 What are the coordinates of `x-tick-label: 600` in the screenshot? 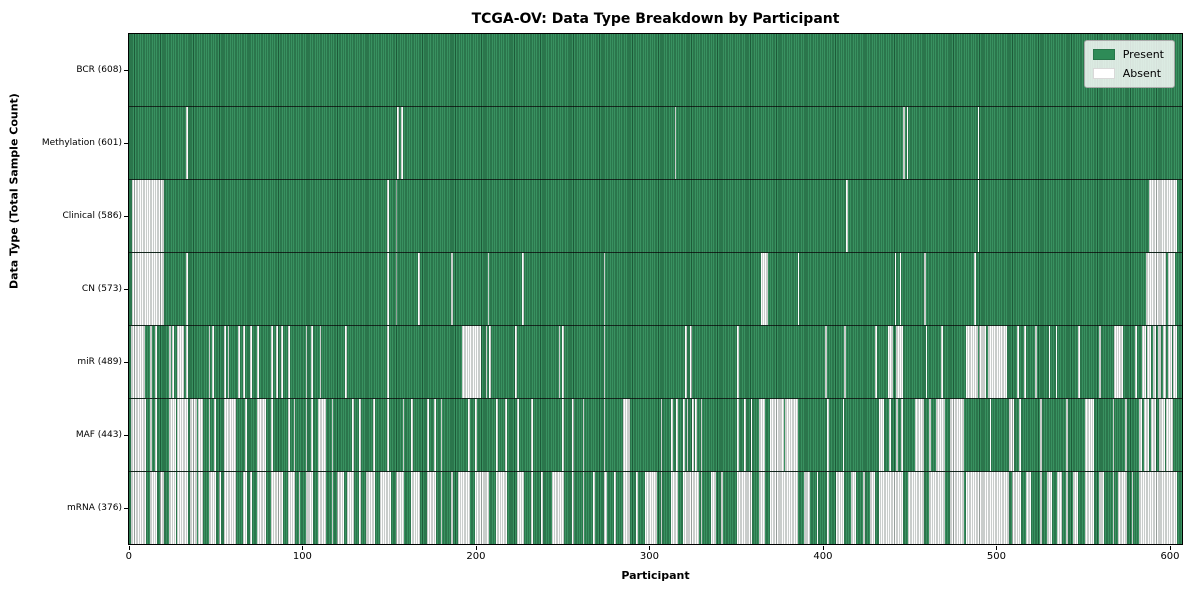 It's located at (1170, 556).